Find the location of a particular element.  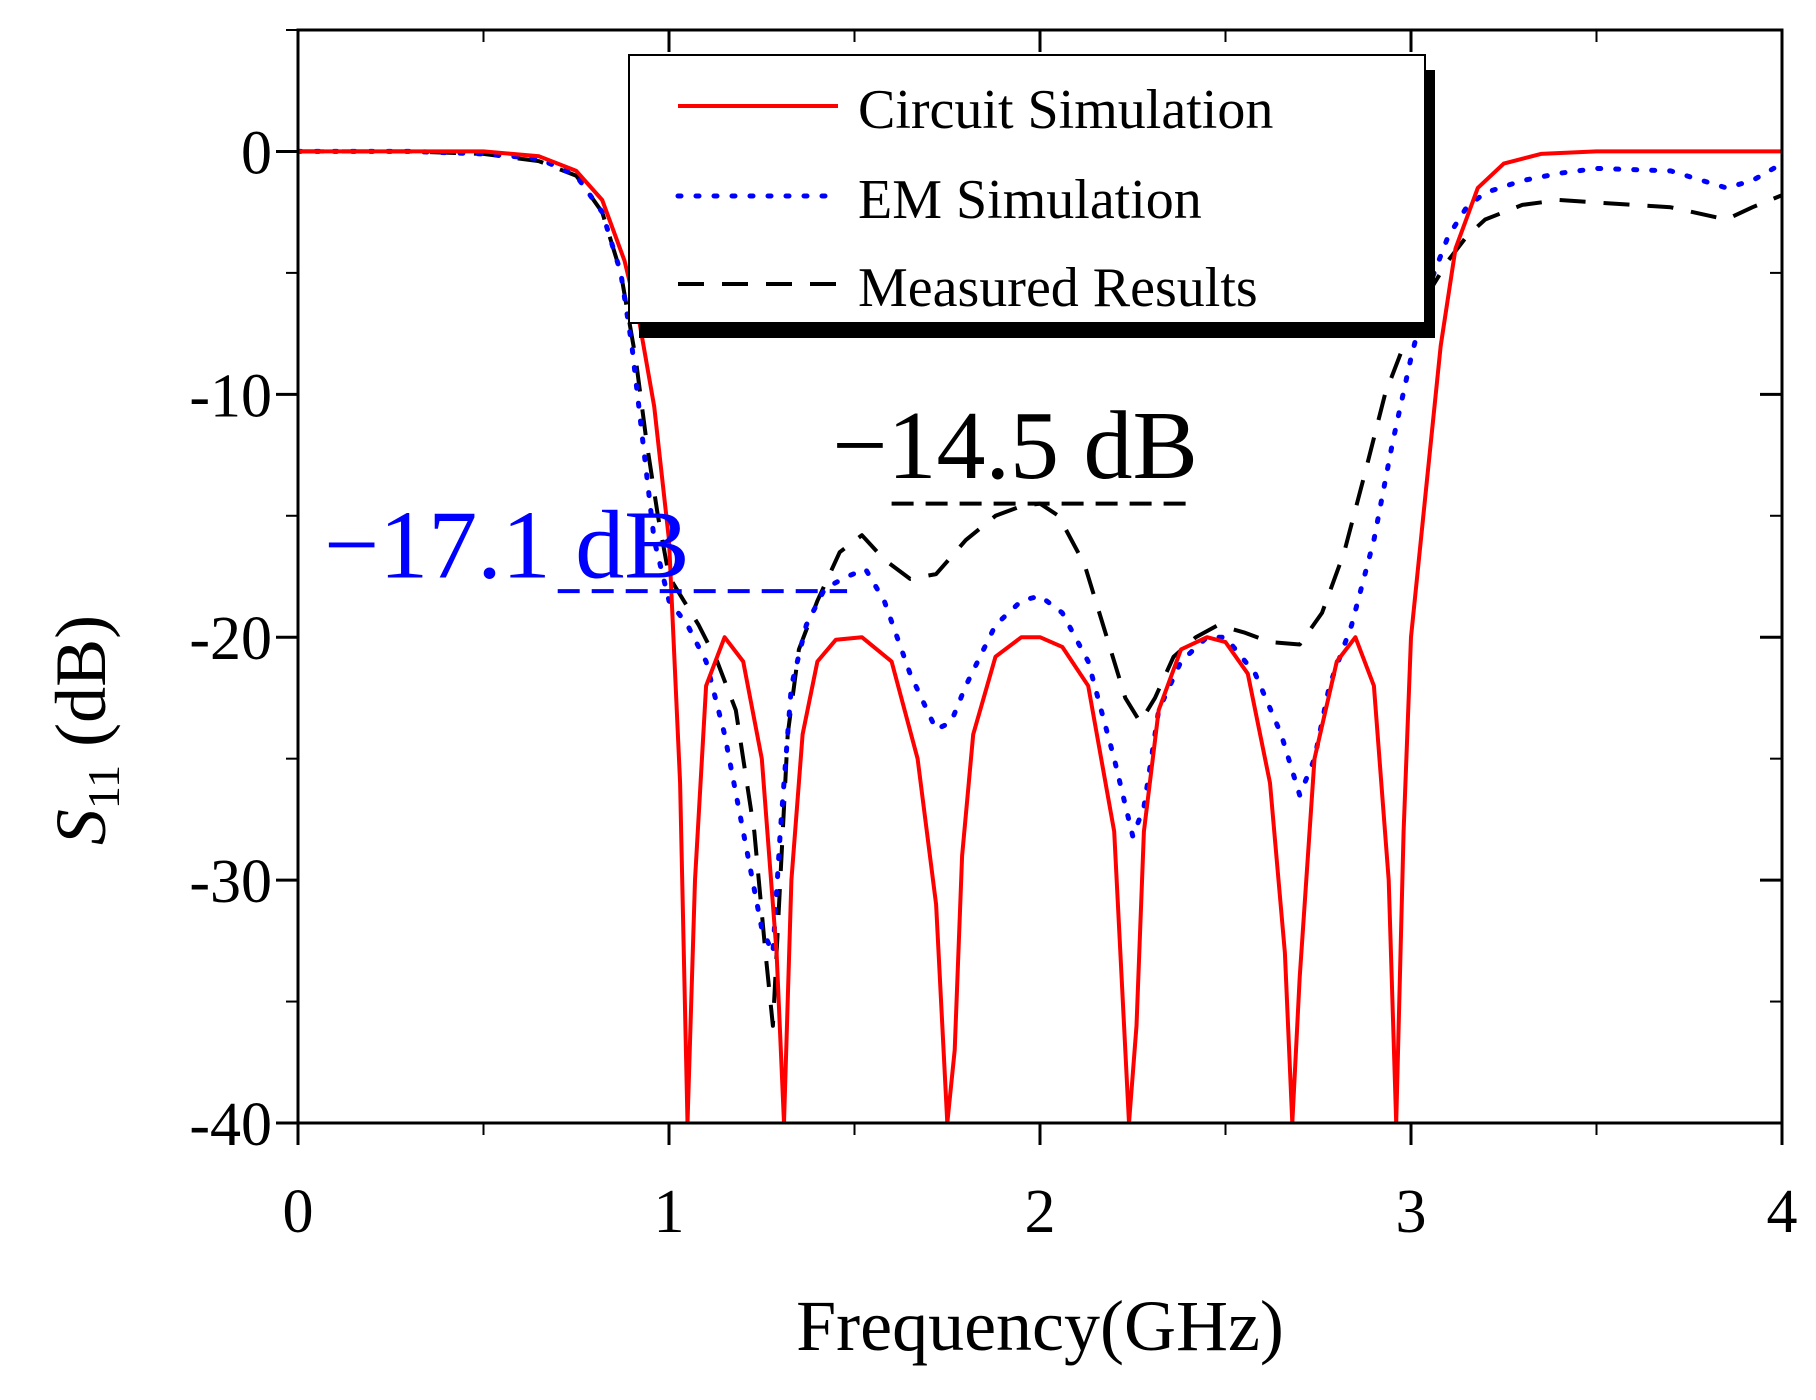

legend-box is located at coordinates (1027, 189).